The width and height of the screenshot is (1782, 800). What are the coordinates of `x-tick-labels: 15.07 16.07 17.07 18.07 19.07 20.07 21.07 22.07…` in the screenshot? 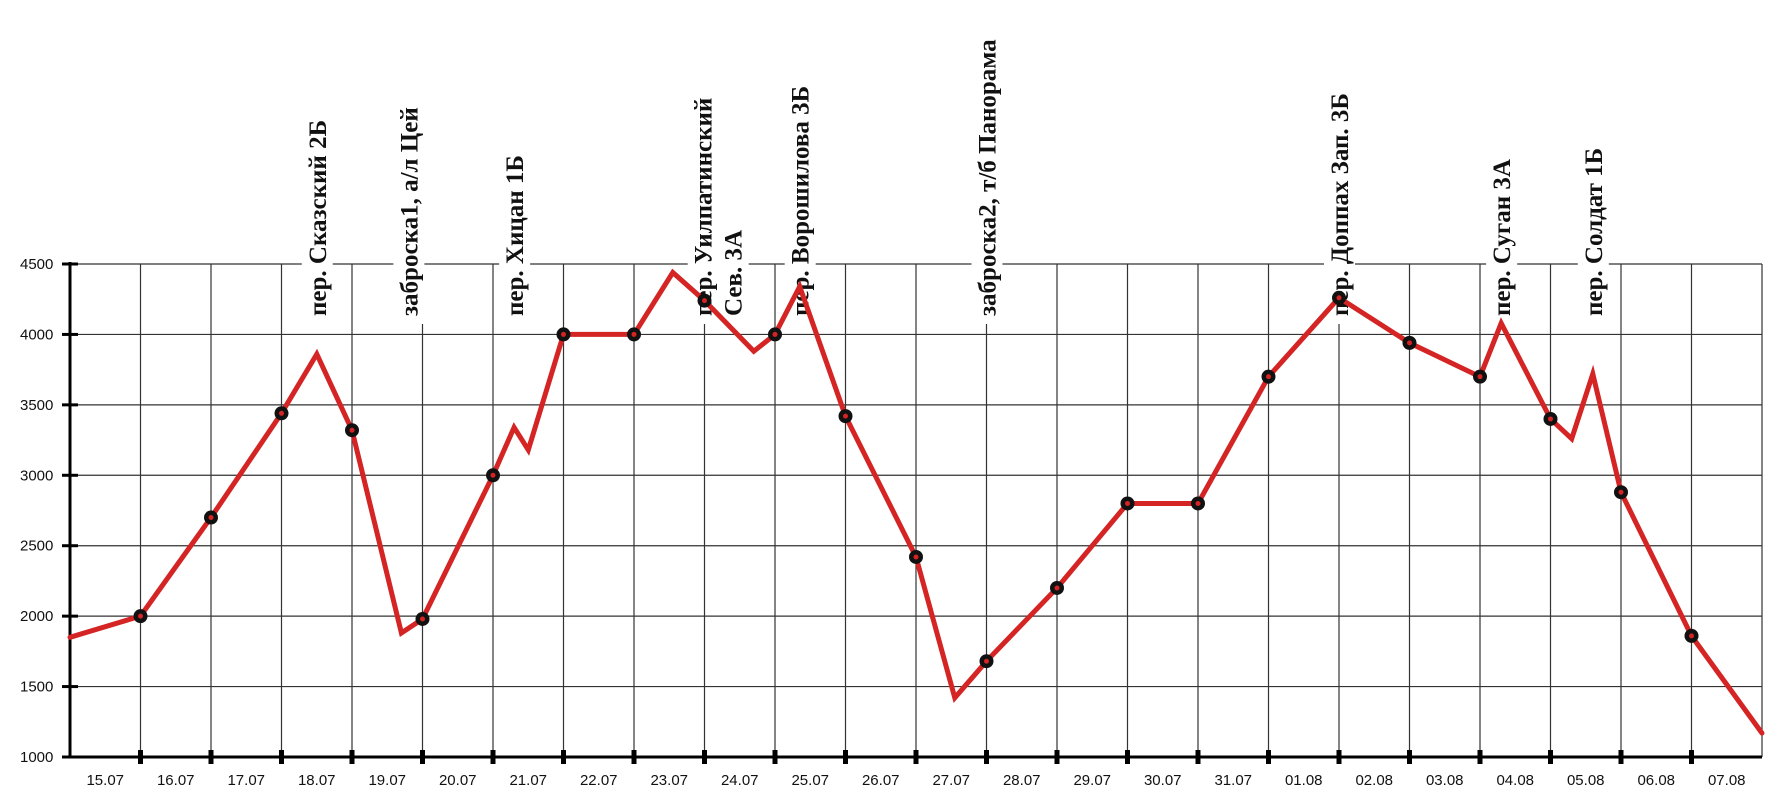 It's located at (915, 780).